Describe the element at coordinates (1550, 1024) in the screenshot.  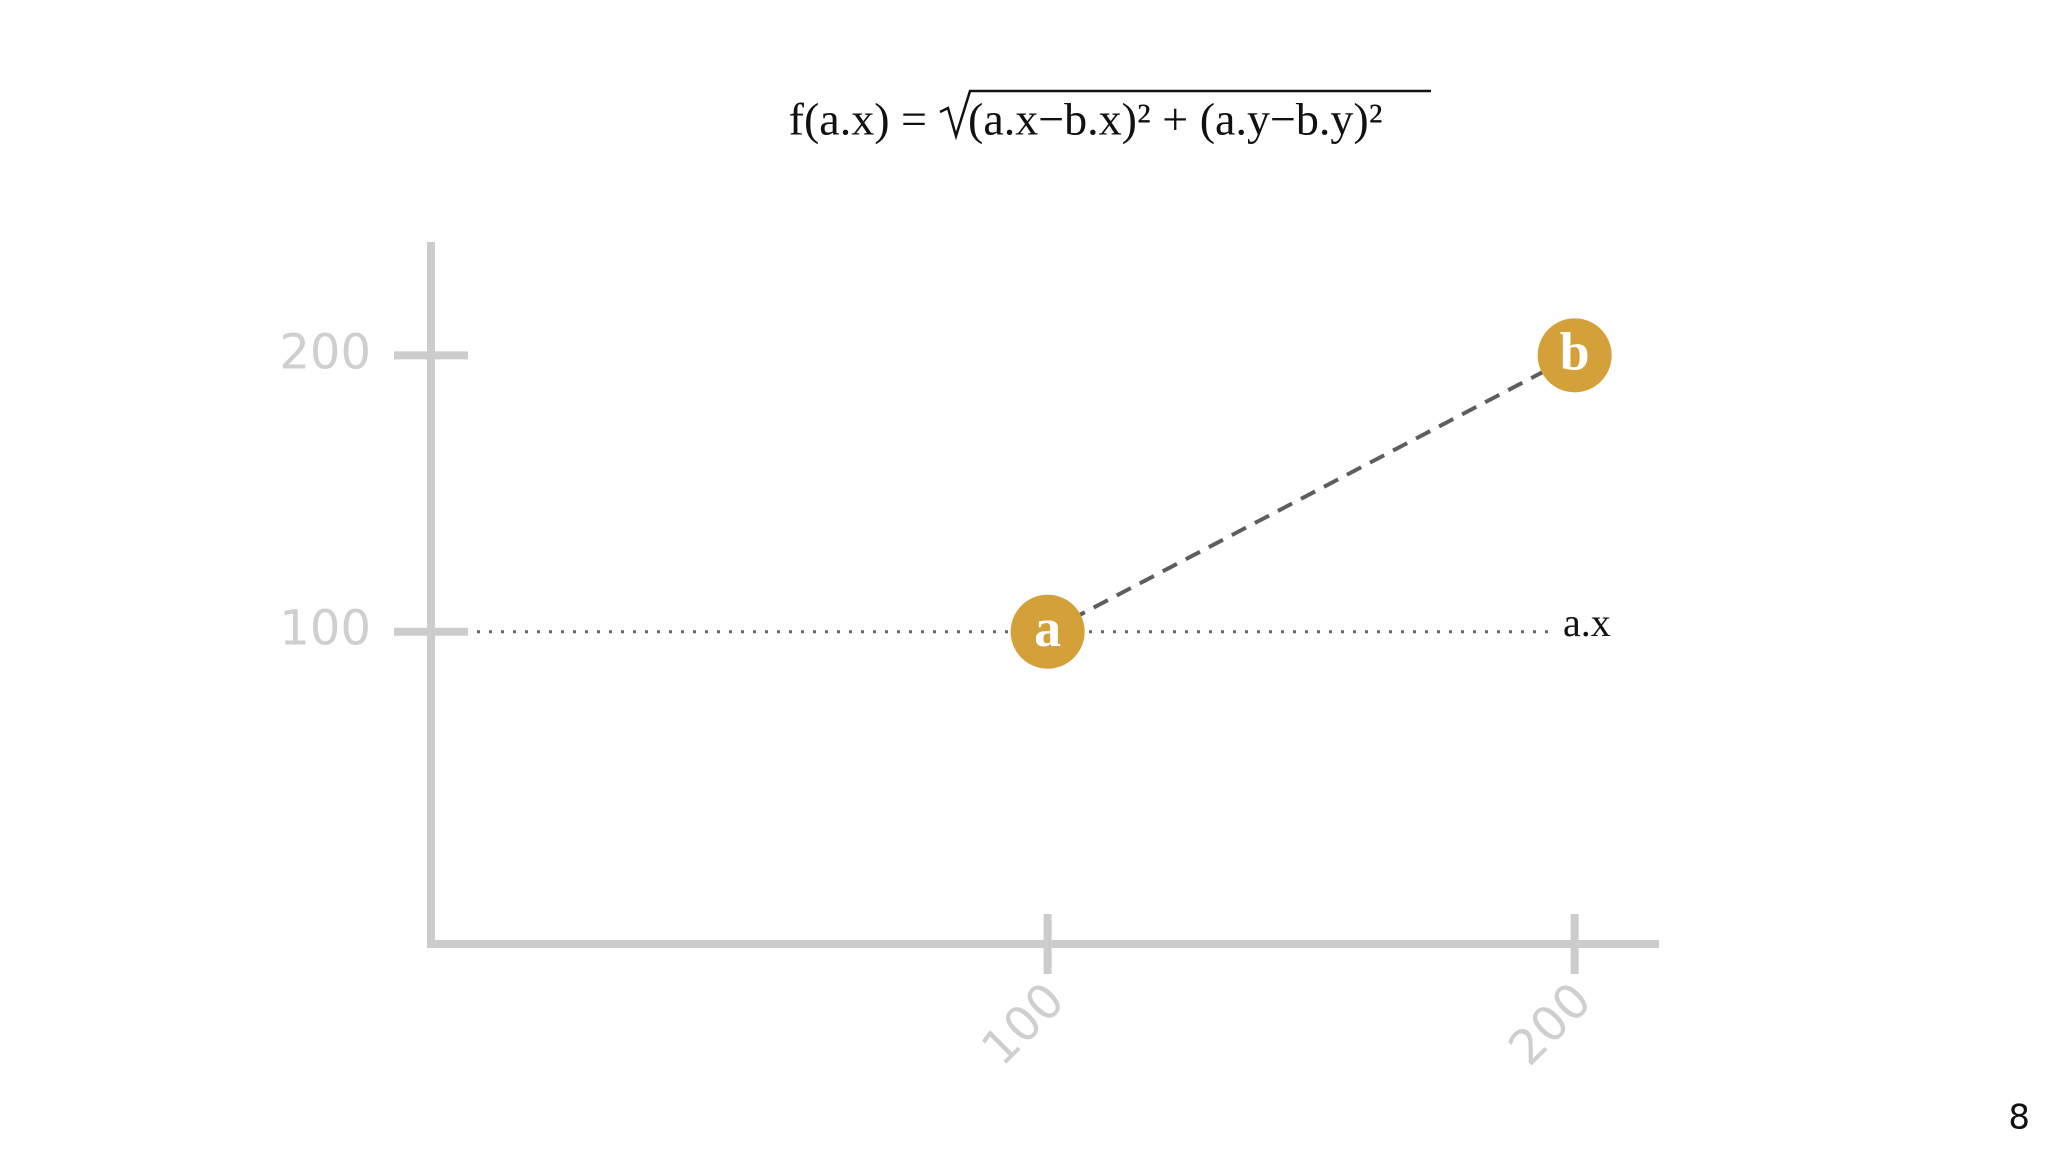
I see `x-tick-label: 200` at that location.